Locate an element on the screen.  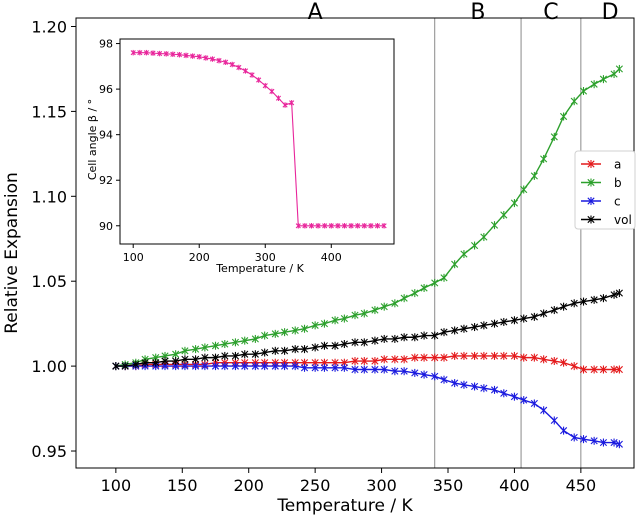
inset-y-tick-label: 92 is located at coordinates (106, 180).